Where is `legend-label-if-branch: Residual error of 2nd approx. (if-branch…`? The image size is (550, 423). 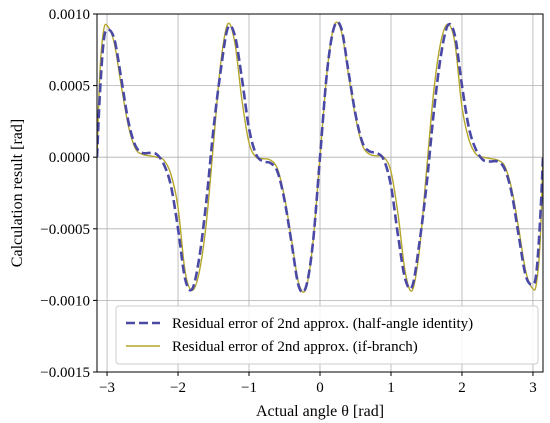 legend-label-if-branch: Residual error of 2nd approx. (if-branch… is located at coordinates (295, 347).